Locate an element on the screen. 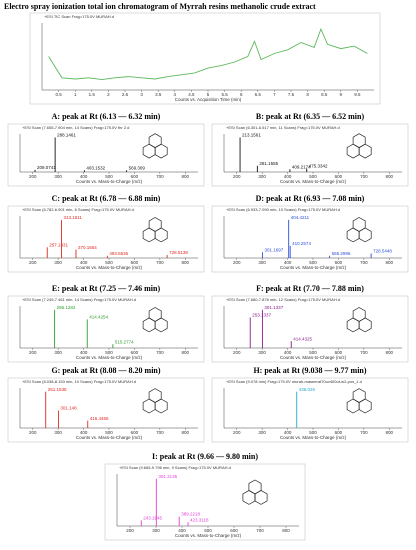  panel-title: B: peak at Rt (6.35 — 6.52 min) is located at coordinates (310, 116).